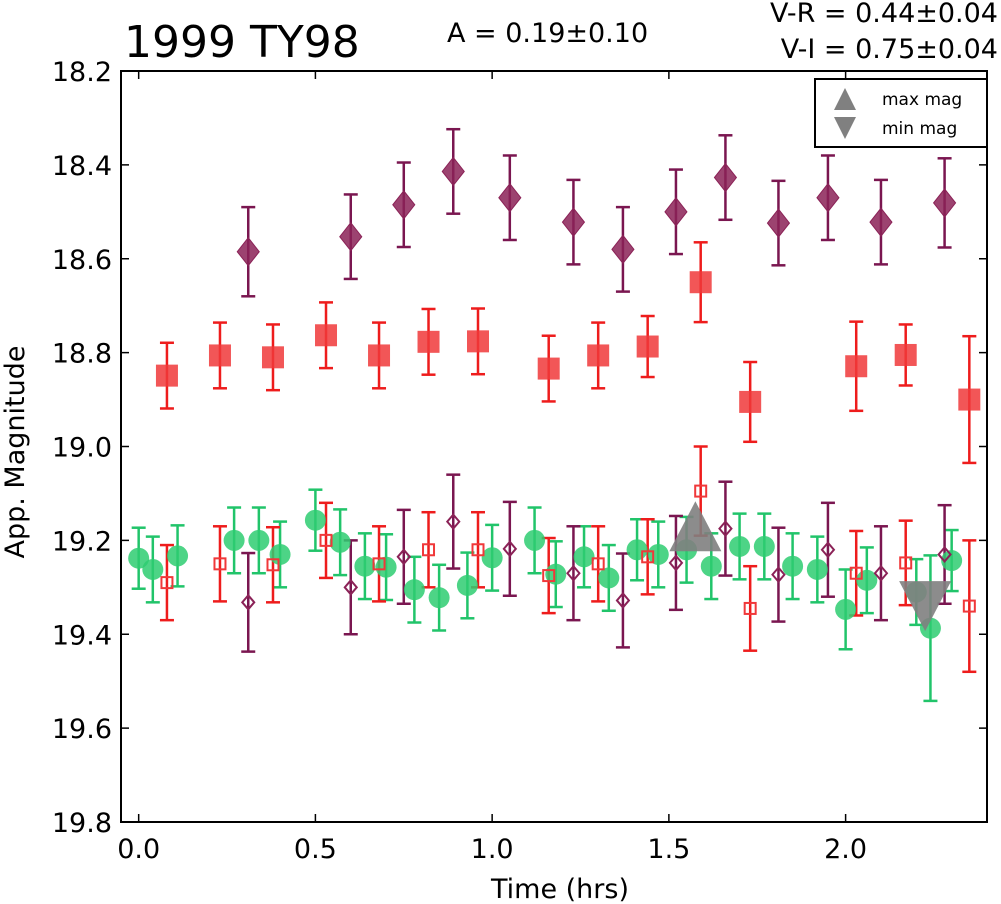  What do you see at coordinates (547, 33) in the screenshot?
I see `amplitude-annotation: A = 0.19±0.10` at bounding box center [547, 33].